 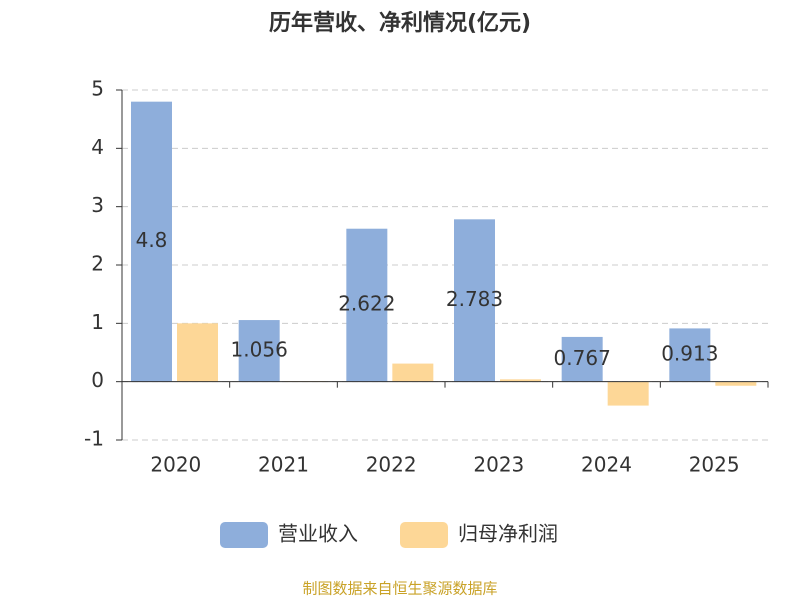 What do you see at coordinates (399, 589) in the screenshot?
I see `source-note: 制图数据来自恒生聚源数据库` at bounding box center [399, 589].